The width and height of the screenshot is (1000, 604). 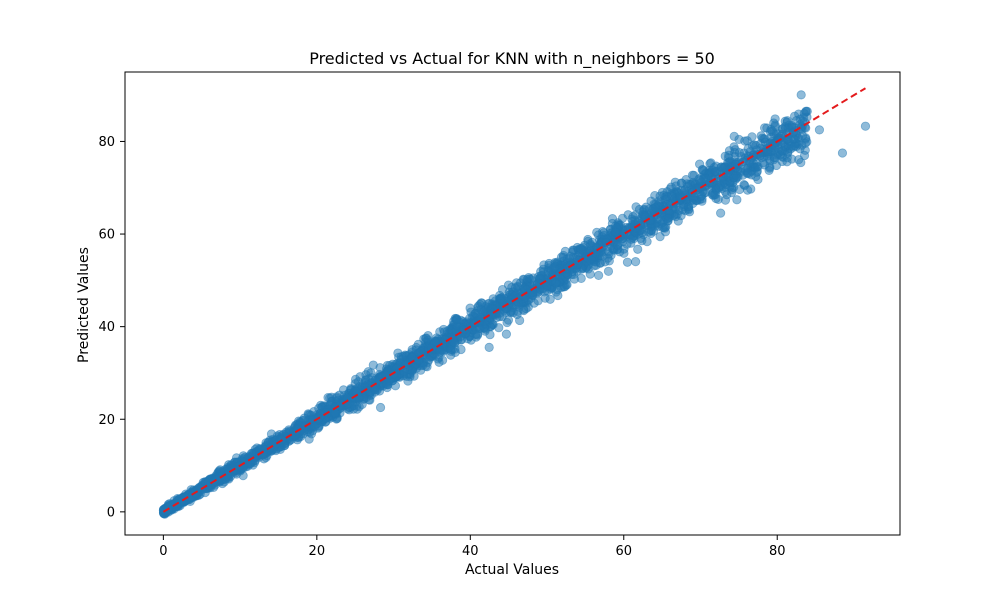 What do you see at coordinates (106, 420) in the screenshot?
I see `y-tick-label: 20` at bounding box center [106, 420].